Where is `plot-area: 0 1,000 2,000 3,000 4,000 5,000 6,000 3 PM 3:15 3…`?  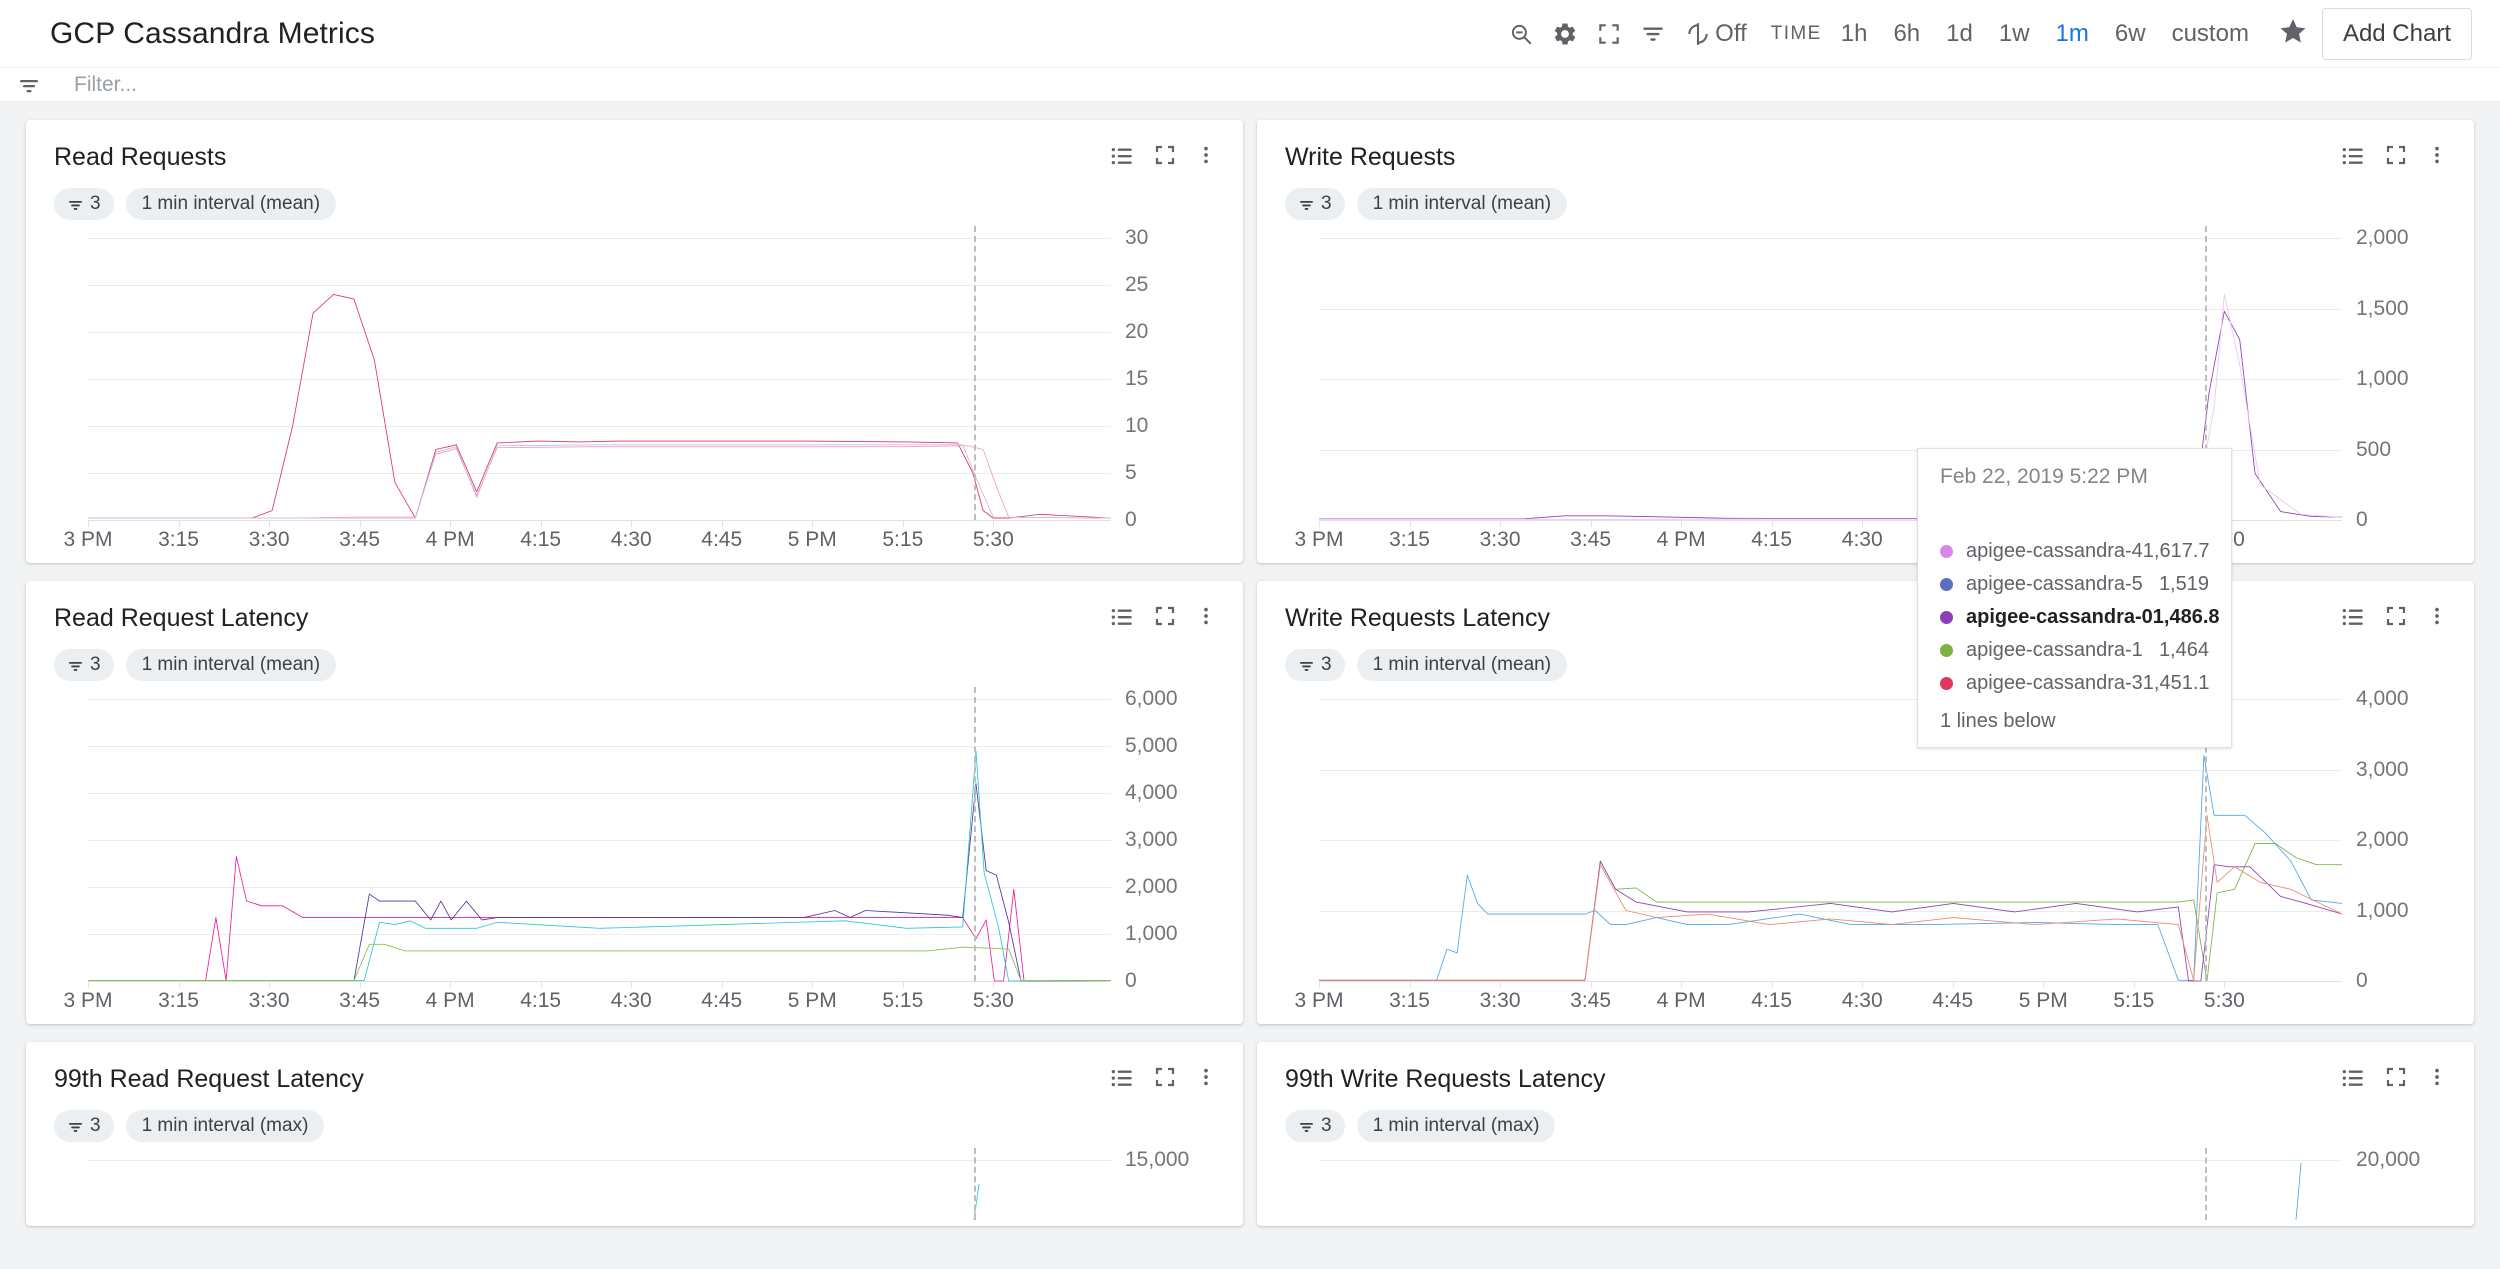 plot-area: 0 1,000 2,000 3,000 4,000 5,000 6,000 3 PM 3:15 3… is located at coordinates (620, 849).